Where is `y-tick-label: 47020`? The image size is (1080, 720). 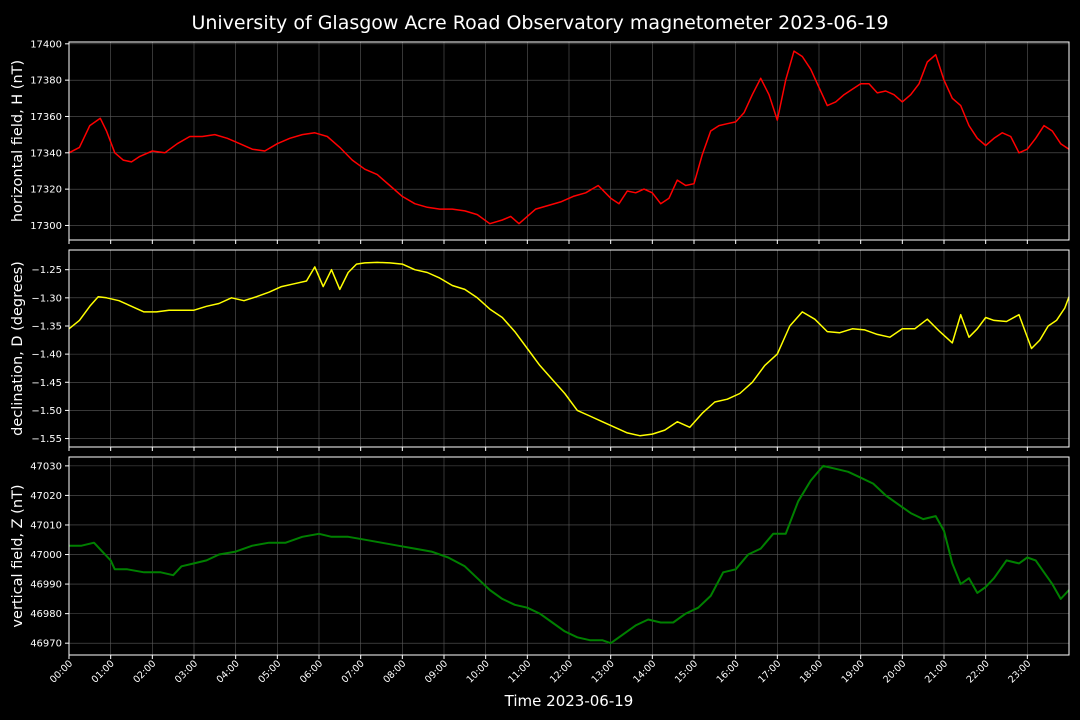
y-tick-label: 47020 is located at coordinates (46, 496).